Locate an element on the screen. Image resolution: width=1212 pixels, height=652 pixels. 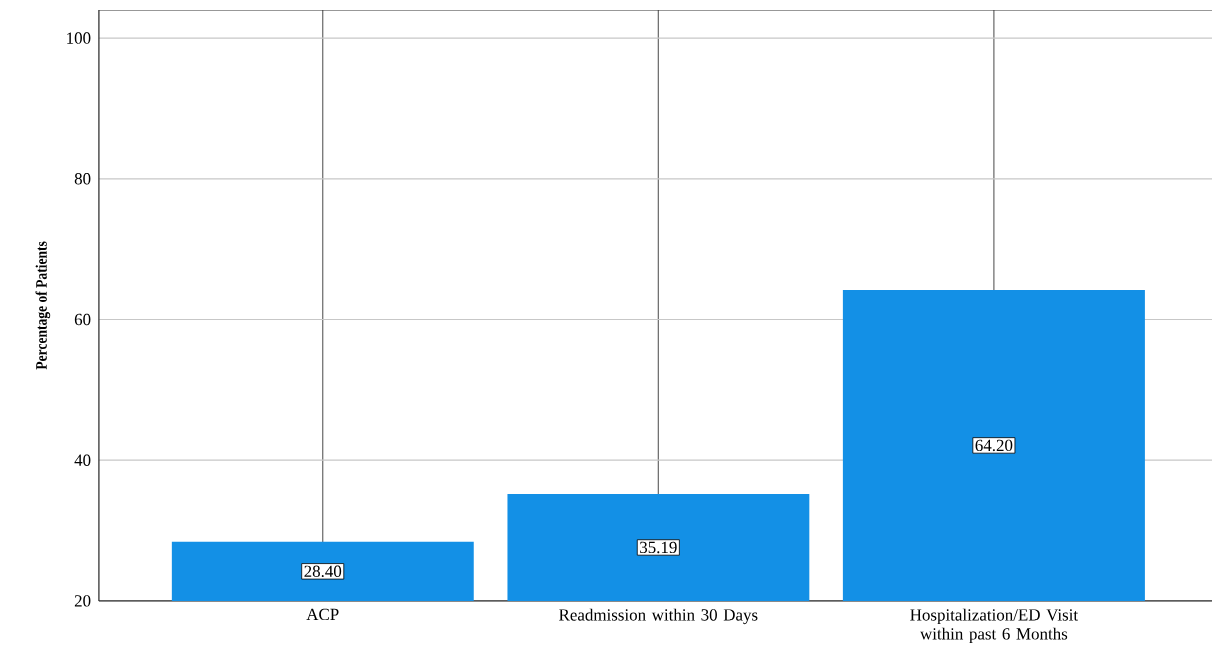
y-tick-label: 40 is located at coordinates (82, 460).